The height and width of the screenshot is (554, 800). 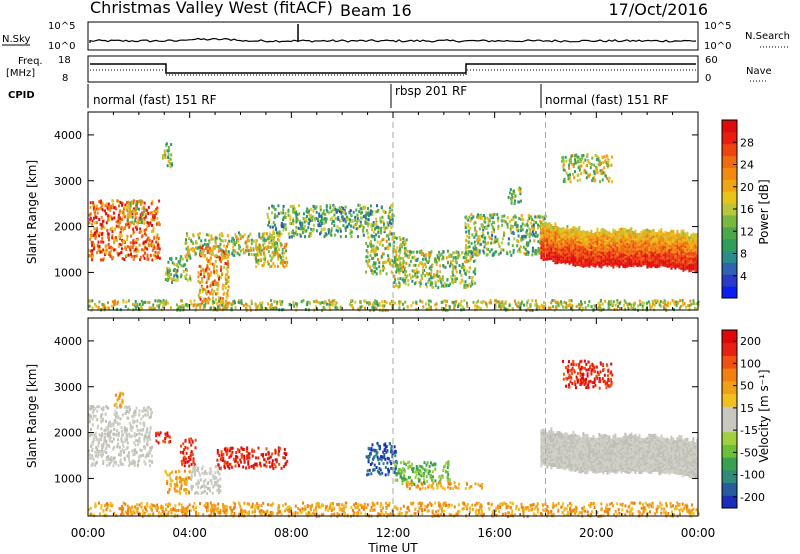 What do you see at coordinates (32, 212) in the screenshot?
I see `power-ylabel: Slant Range [km]` at bounding box center [32, 212].